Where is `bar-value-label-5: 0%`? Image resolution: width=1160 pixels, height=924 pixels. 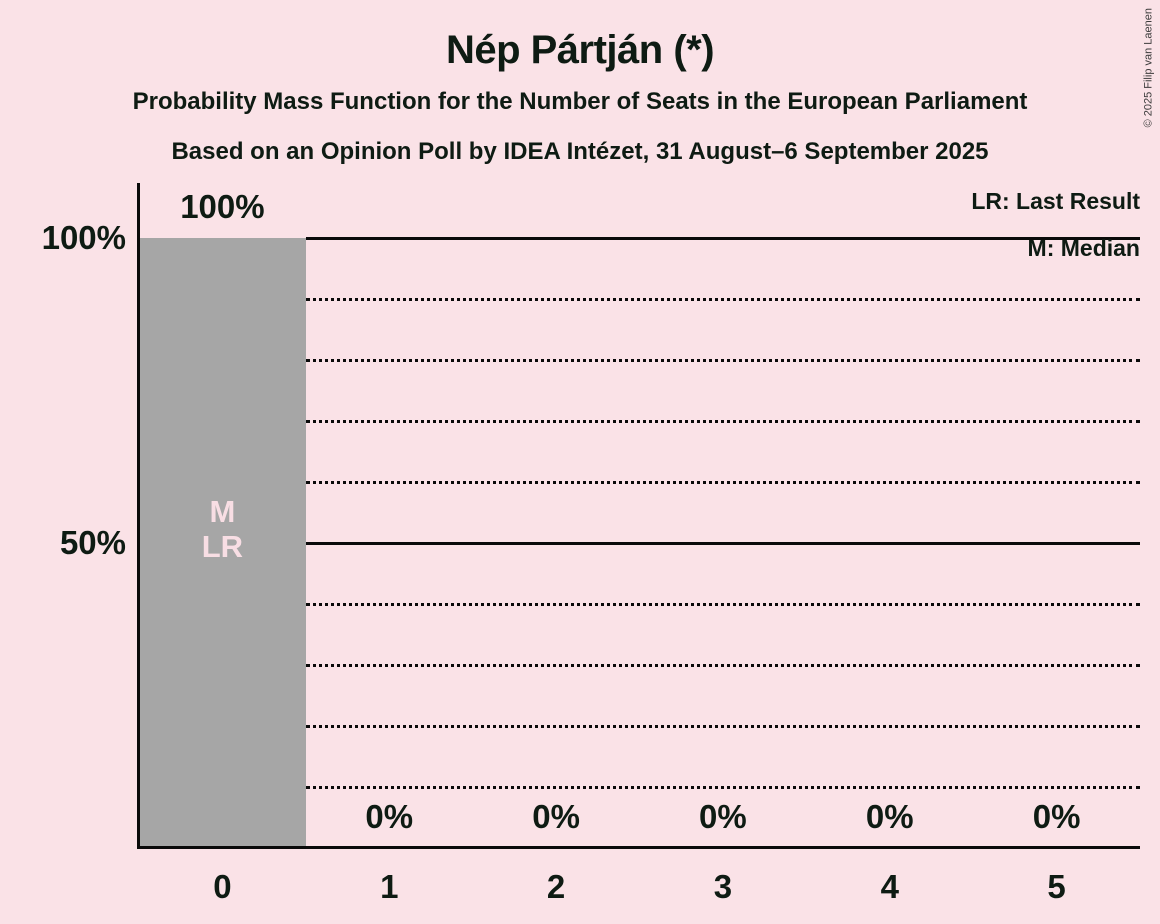
bar-value-label-5: 0% is located at coordinates (1056, 816).